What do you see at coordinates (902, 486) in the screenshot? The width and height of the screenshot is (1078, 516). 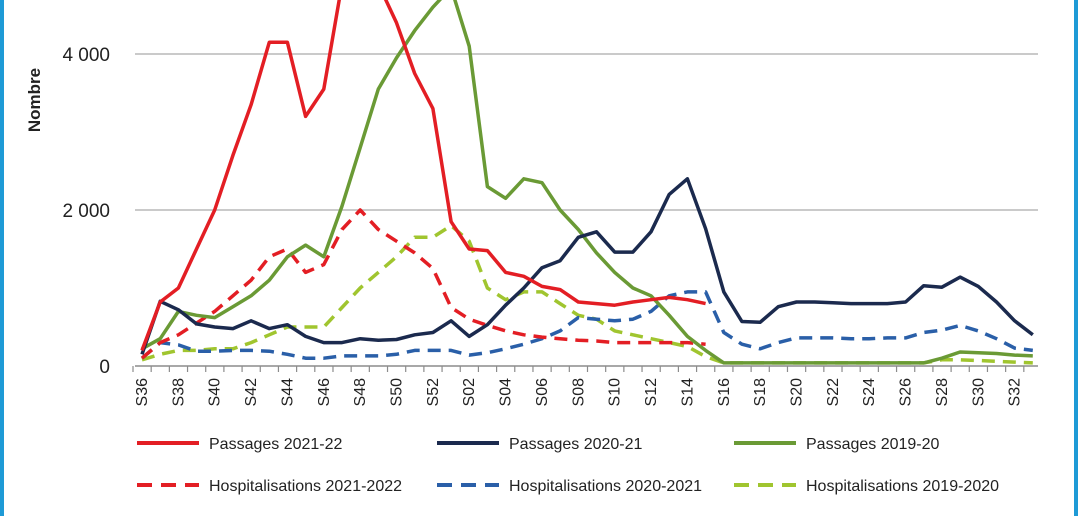 I see `legend-label: Hospitalisations 2019-2020` at bounding box center [902, 486].